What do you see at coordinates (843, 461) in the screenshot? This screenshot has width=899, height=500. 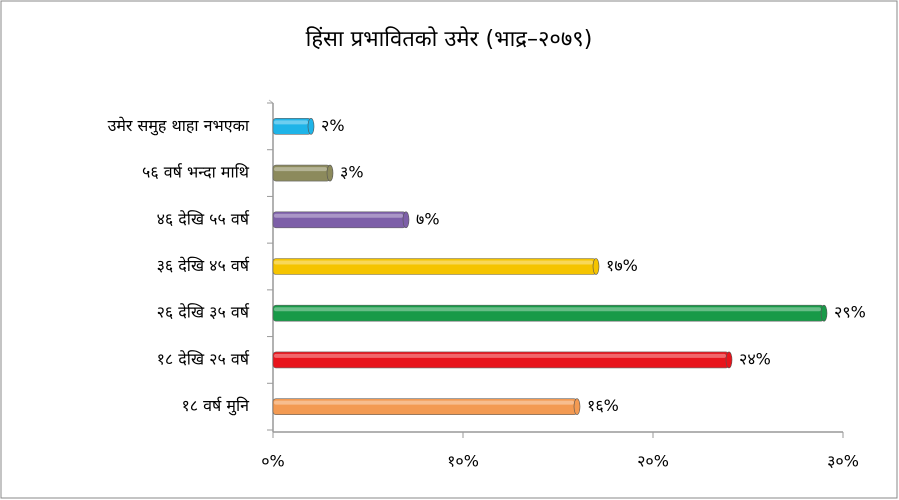 I see `x-tick-label: ३०%` at bounding box center [843, 461].